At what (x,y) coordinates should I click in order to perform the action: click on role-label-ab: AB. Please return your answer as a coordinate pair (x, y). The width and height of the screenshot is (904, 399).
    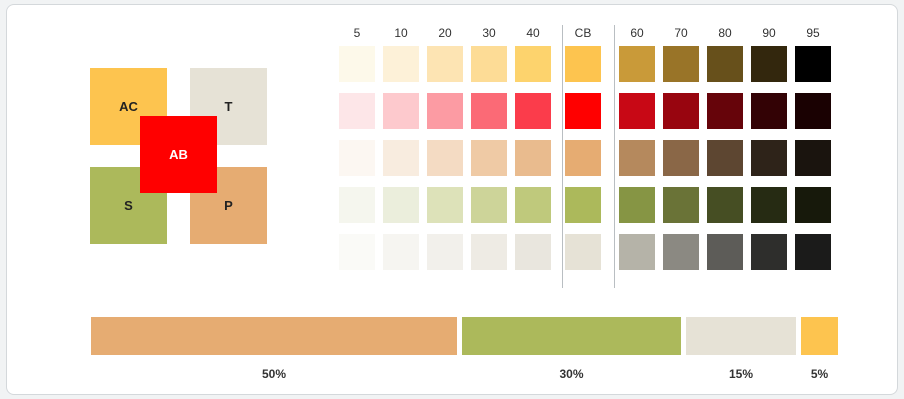
    Looking at the image, I should click on (178, 154).